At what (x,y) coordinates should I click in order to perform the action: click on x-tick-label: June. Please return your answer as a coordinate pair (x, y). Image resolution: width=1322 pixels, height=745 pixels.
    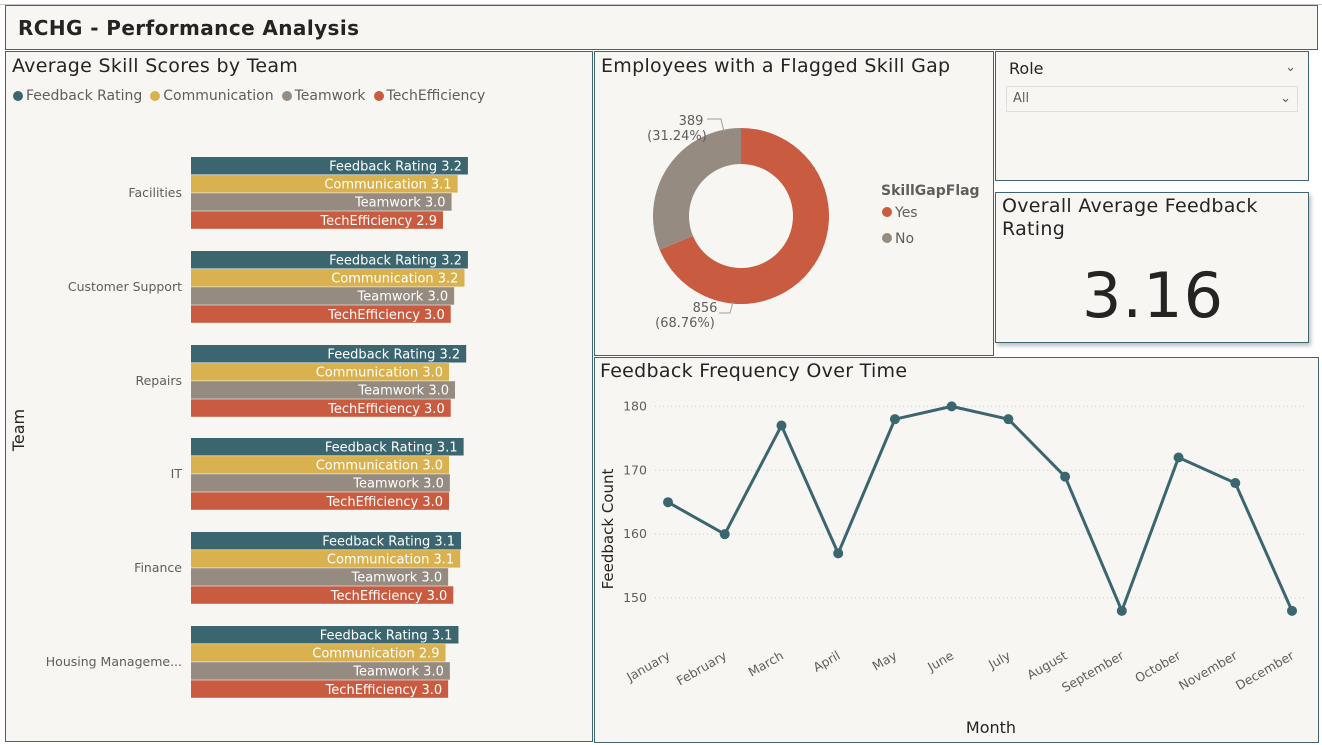
    Looking at the image, I should click on (940, 660).